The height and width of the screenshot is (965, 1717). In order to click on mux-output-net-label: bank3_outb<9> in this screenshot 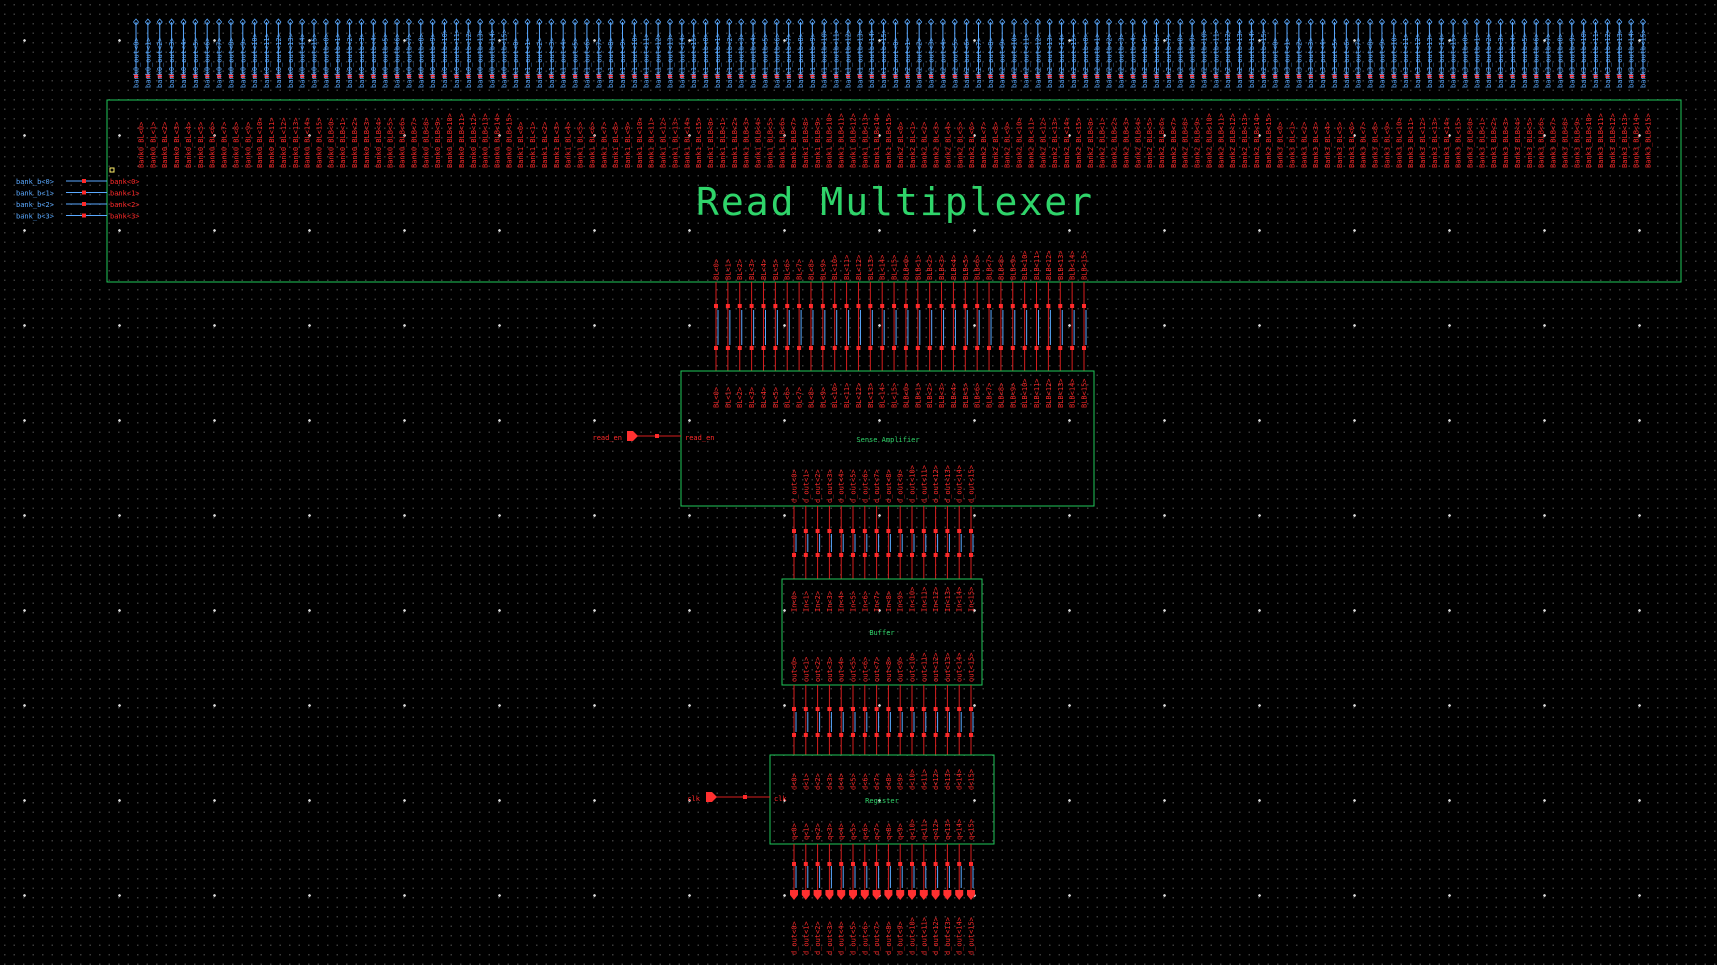, I will do `click(1572, 60)`.